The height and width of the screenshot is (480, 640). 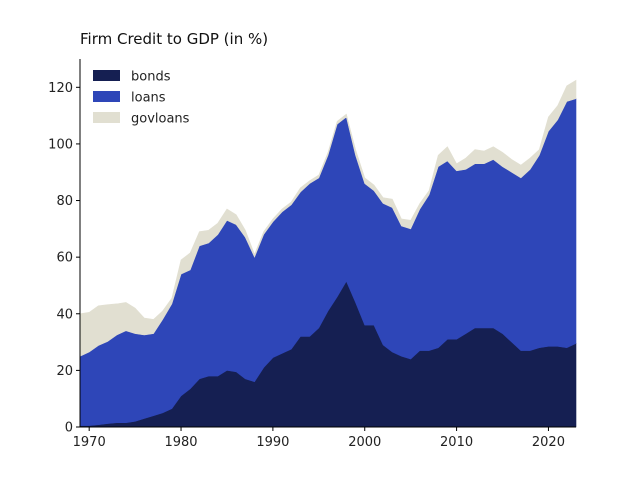 What do you see at coordinates (64, 201) in the screenshot?
I see `y-tick-label: 80` at bounding box center [64, 201].